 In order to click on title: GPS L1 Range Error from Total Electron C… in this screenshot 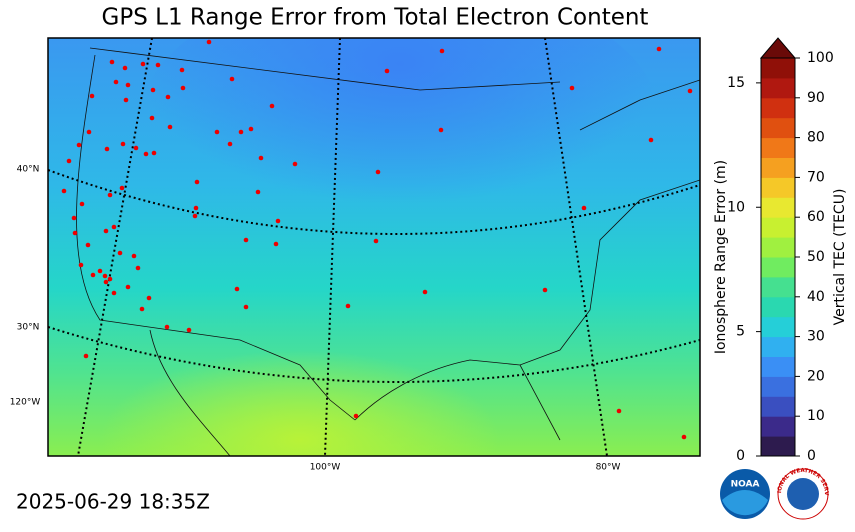, I will do `click(375, 18)`.